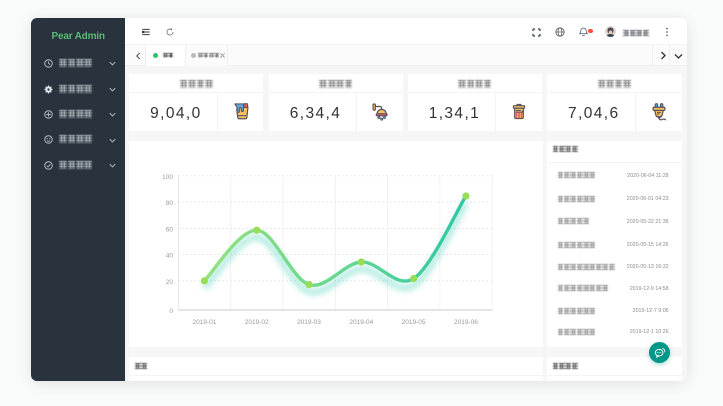 The height and width of the screenshot is (406, 723). Describe the element at coordinates (361, 322) in the screenshot. I see `svg-text: 2019-04` at that location.